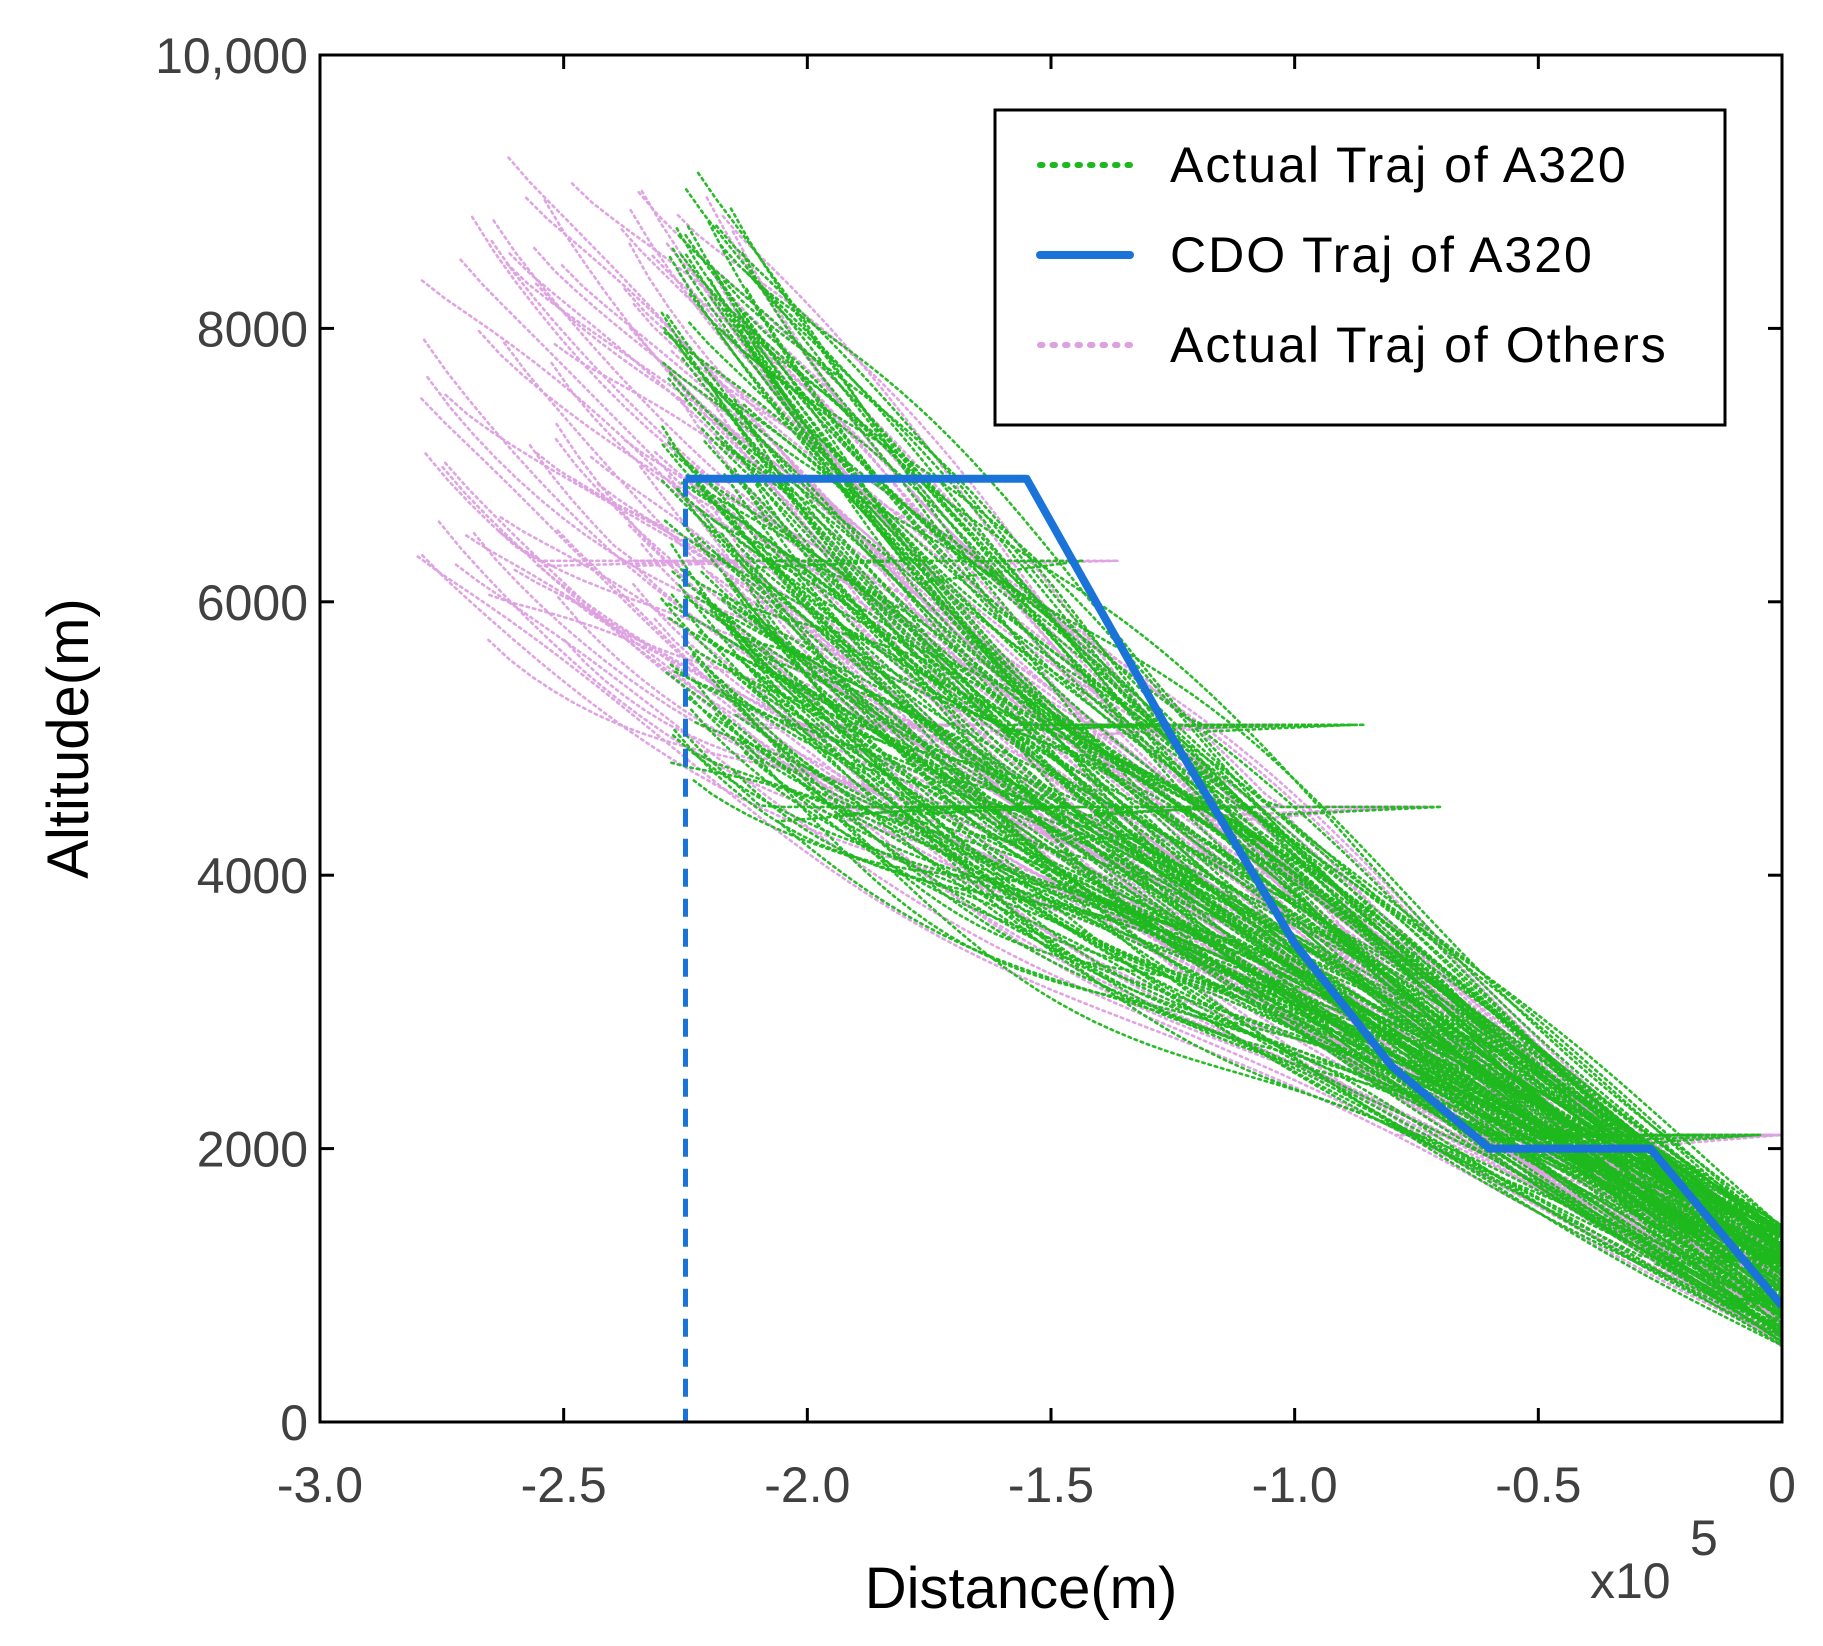 The width and height of the screenshot is (1823, 1646). What do you see at coordinates (1704, 1538) in the screenshot?
I see `x-multiplier-exponent: 5` at bounding box center [1704, 1538].